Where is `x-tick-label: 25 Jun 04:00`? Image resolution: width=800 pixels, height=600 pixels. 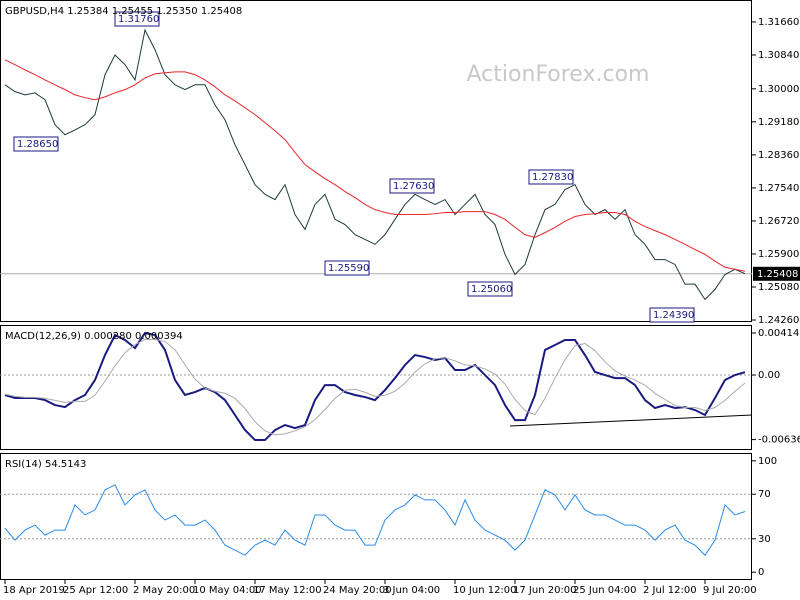
x-tick-label: 25 Jun 04:00 is located at coordinates (605, 590).